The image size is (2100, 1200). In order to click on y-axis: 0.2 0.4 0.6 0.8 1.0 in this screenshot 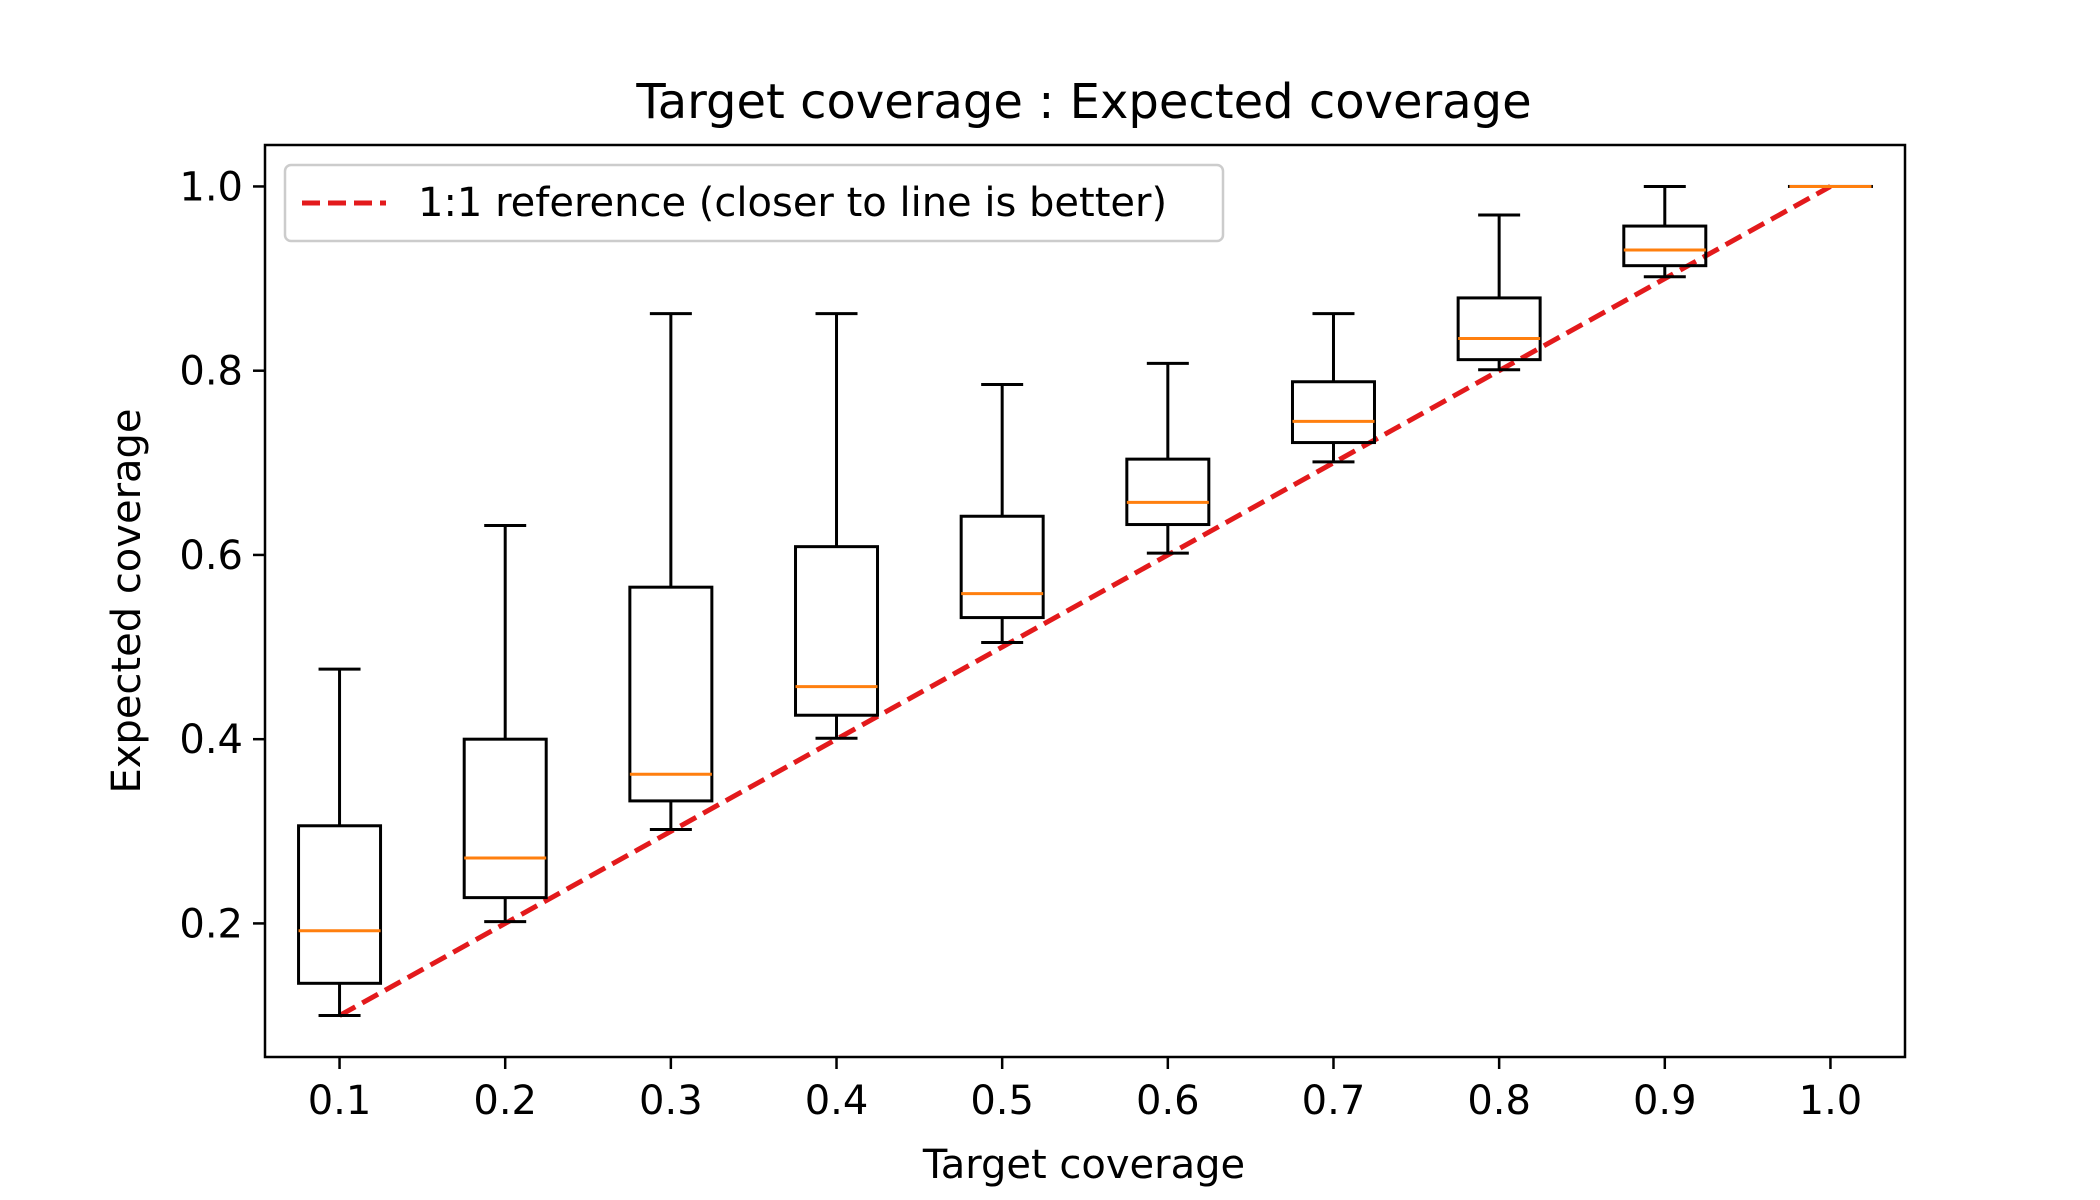, I will do `click(222, 555)`.